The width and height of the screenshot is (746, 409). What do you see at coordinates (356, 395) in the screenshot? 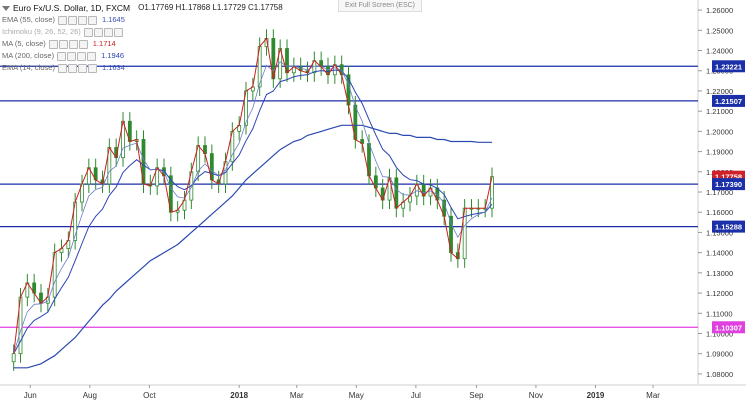
I see `x-tick-label: May` at bounding box center [356, 395].